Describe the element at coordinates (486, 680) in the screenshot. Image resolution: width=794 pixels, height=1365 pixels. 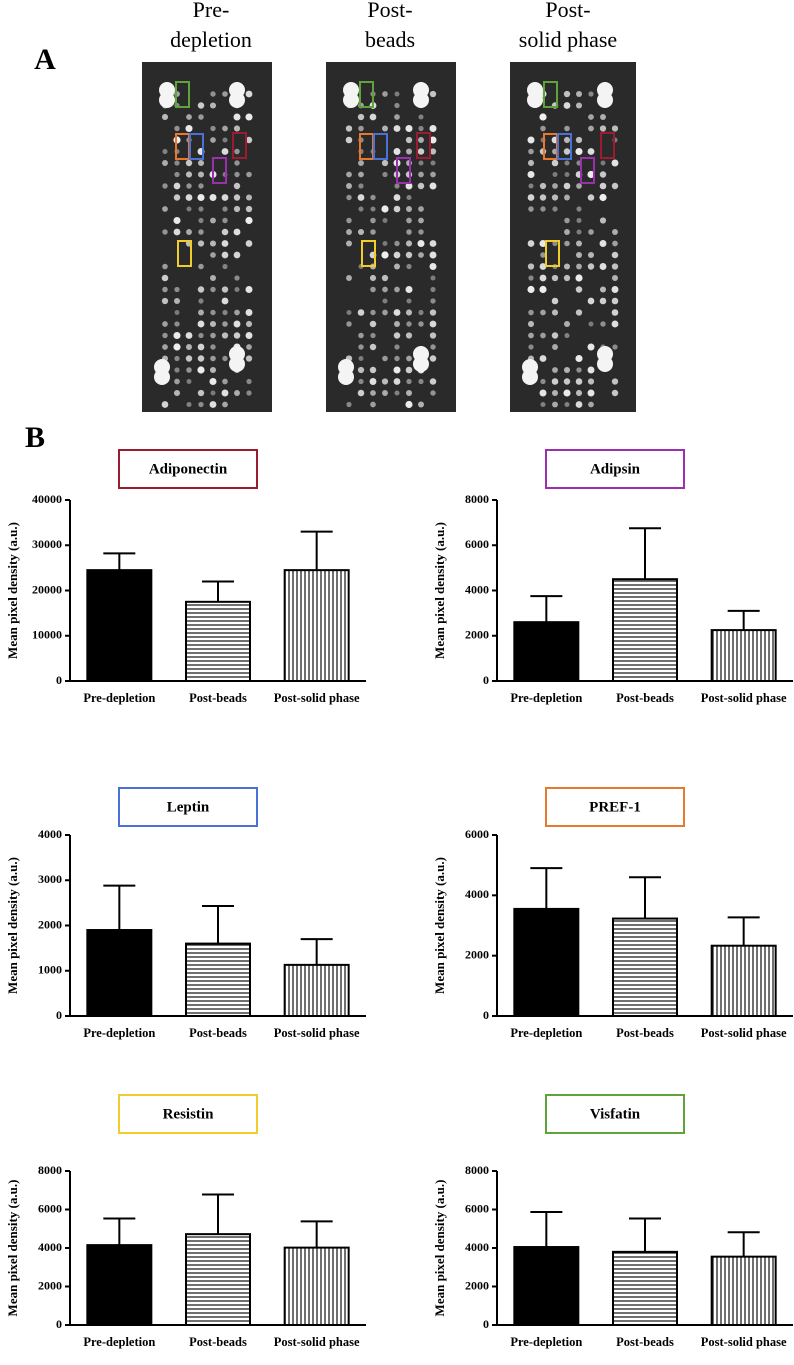
I see `y-tick-label: 0` at that location.